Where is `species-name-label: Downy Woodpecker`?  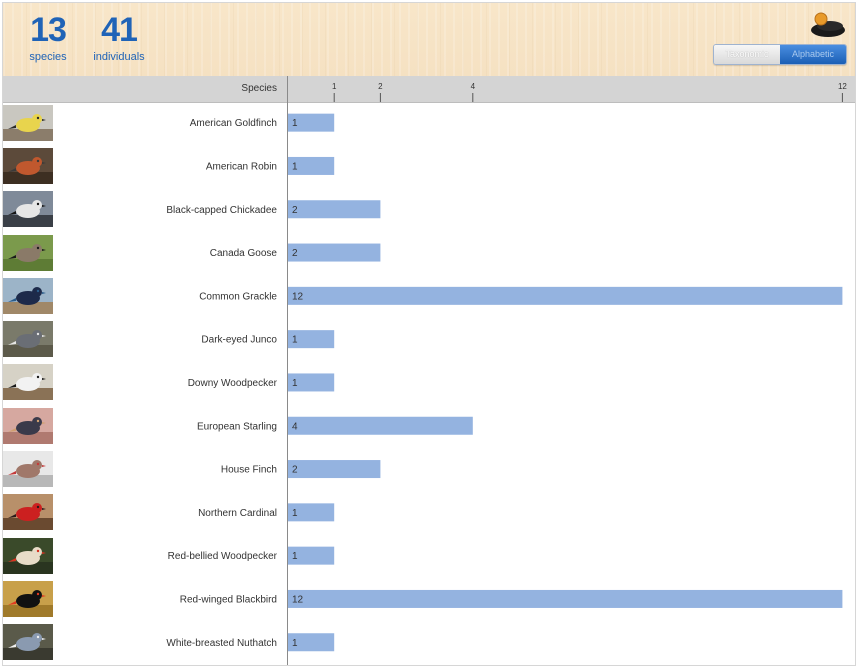 species-name-label: Downy Woodpecker is located at coordinates (233, 383).